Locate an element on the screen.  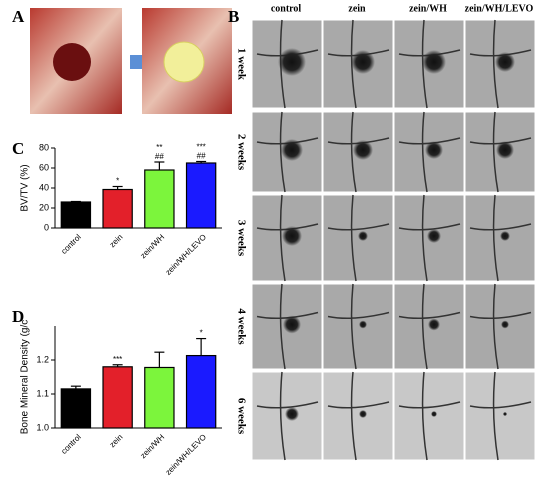
y-tick-label: 40 is located at coordinates (44, 187).